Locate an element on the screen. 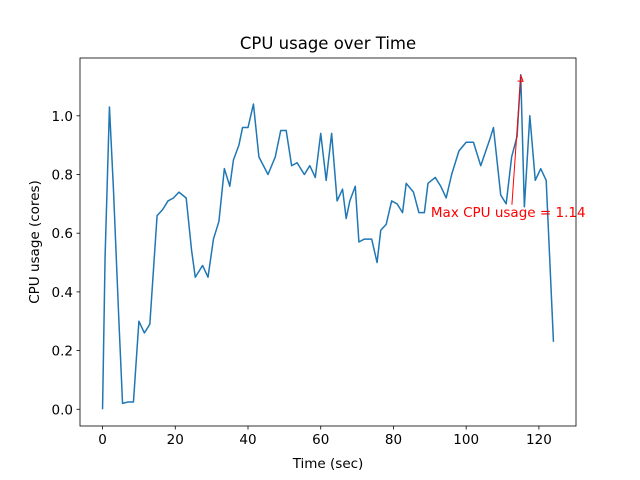 The image size is (640, 480). y-tick-label: 0.8 is located at coordinates (62, 176).